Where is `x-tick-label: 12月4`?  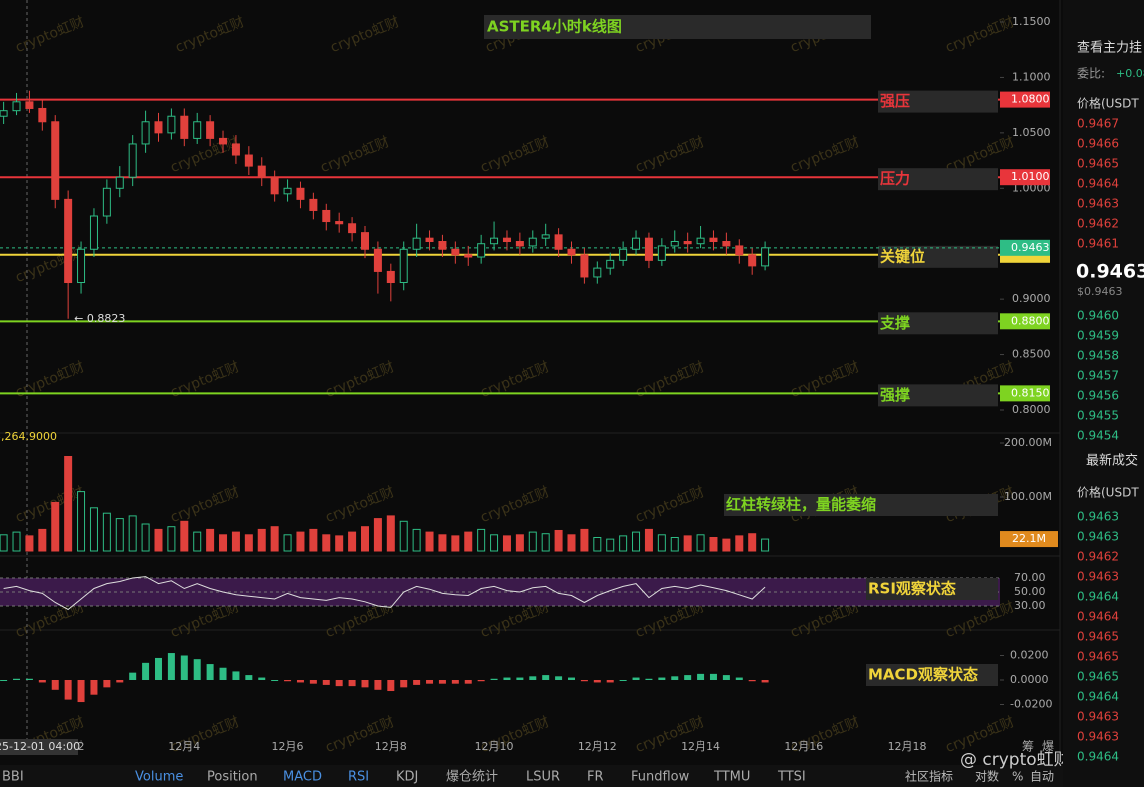 x-tick-label: 12月4 is located at coordinates (184, 746).